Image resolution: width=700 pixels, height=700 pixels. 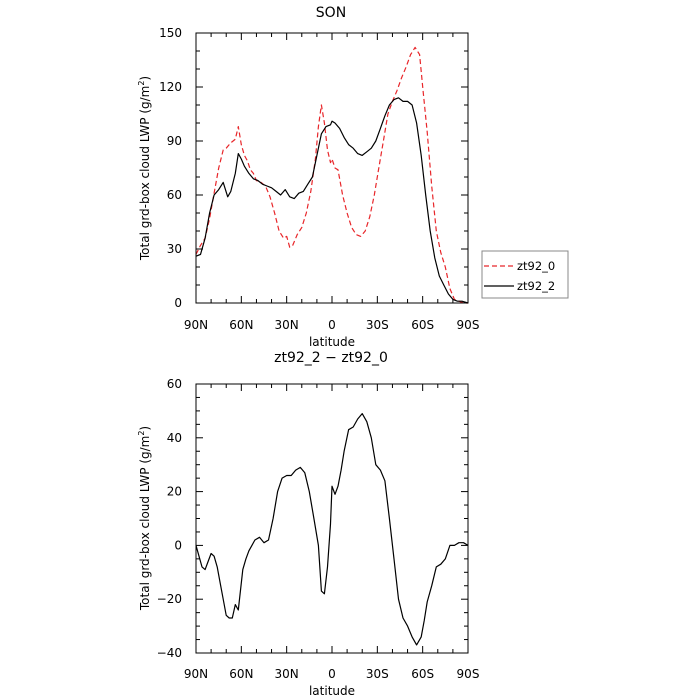 I want to click on legend-box, so click(x=525, y=274).